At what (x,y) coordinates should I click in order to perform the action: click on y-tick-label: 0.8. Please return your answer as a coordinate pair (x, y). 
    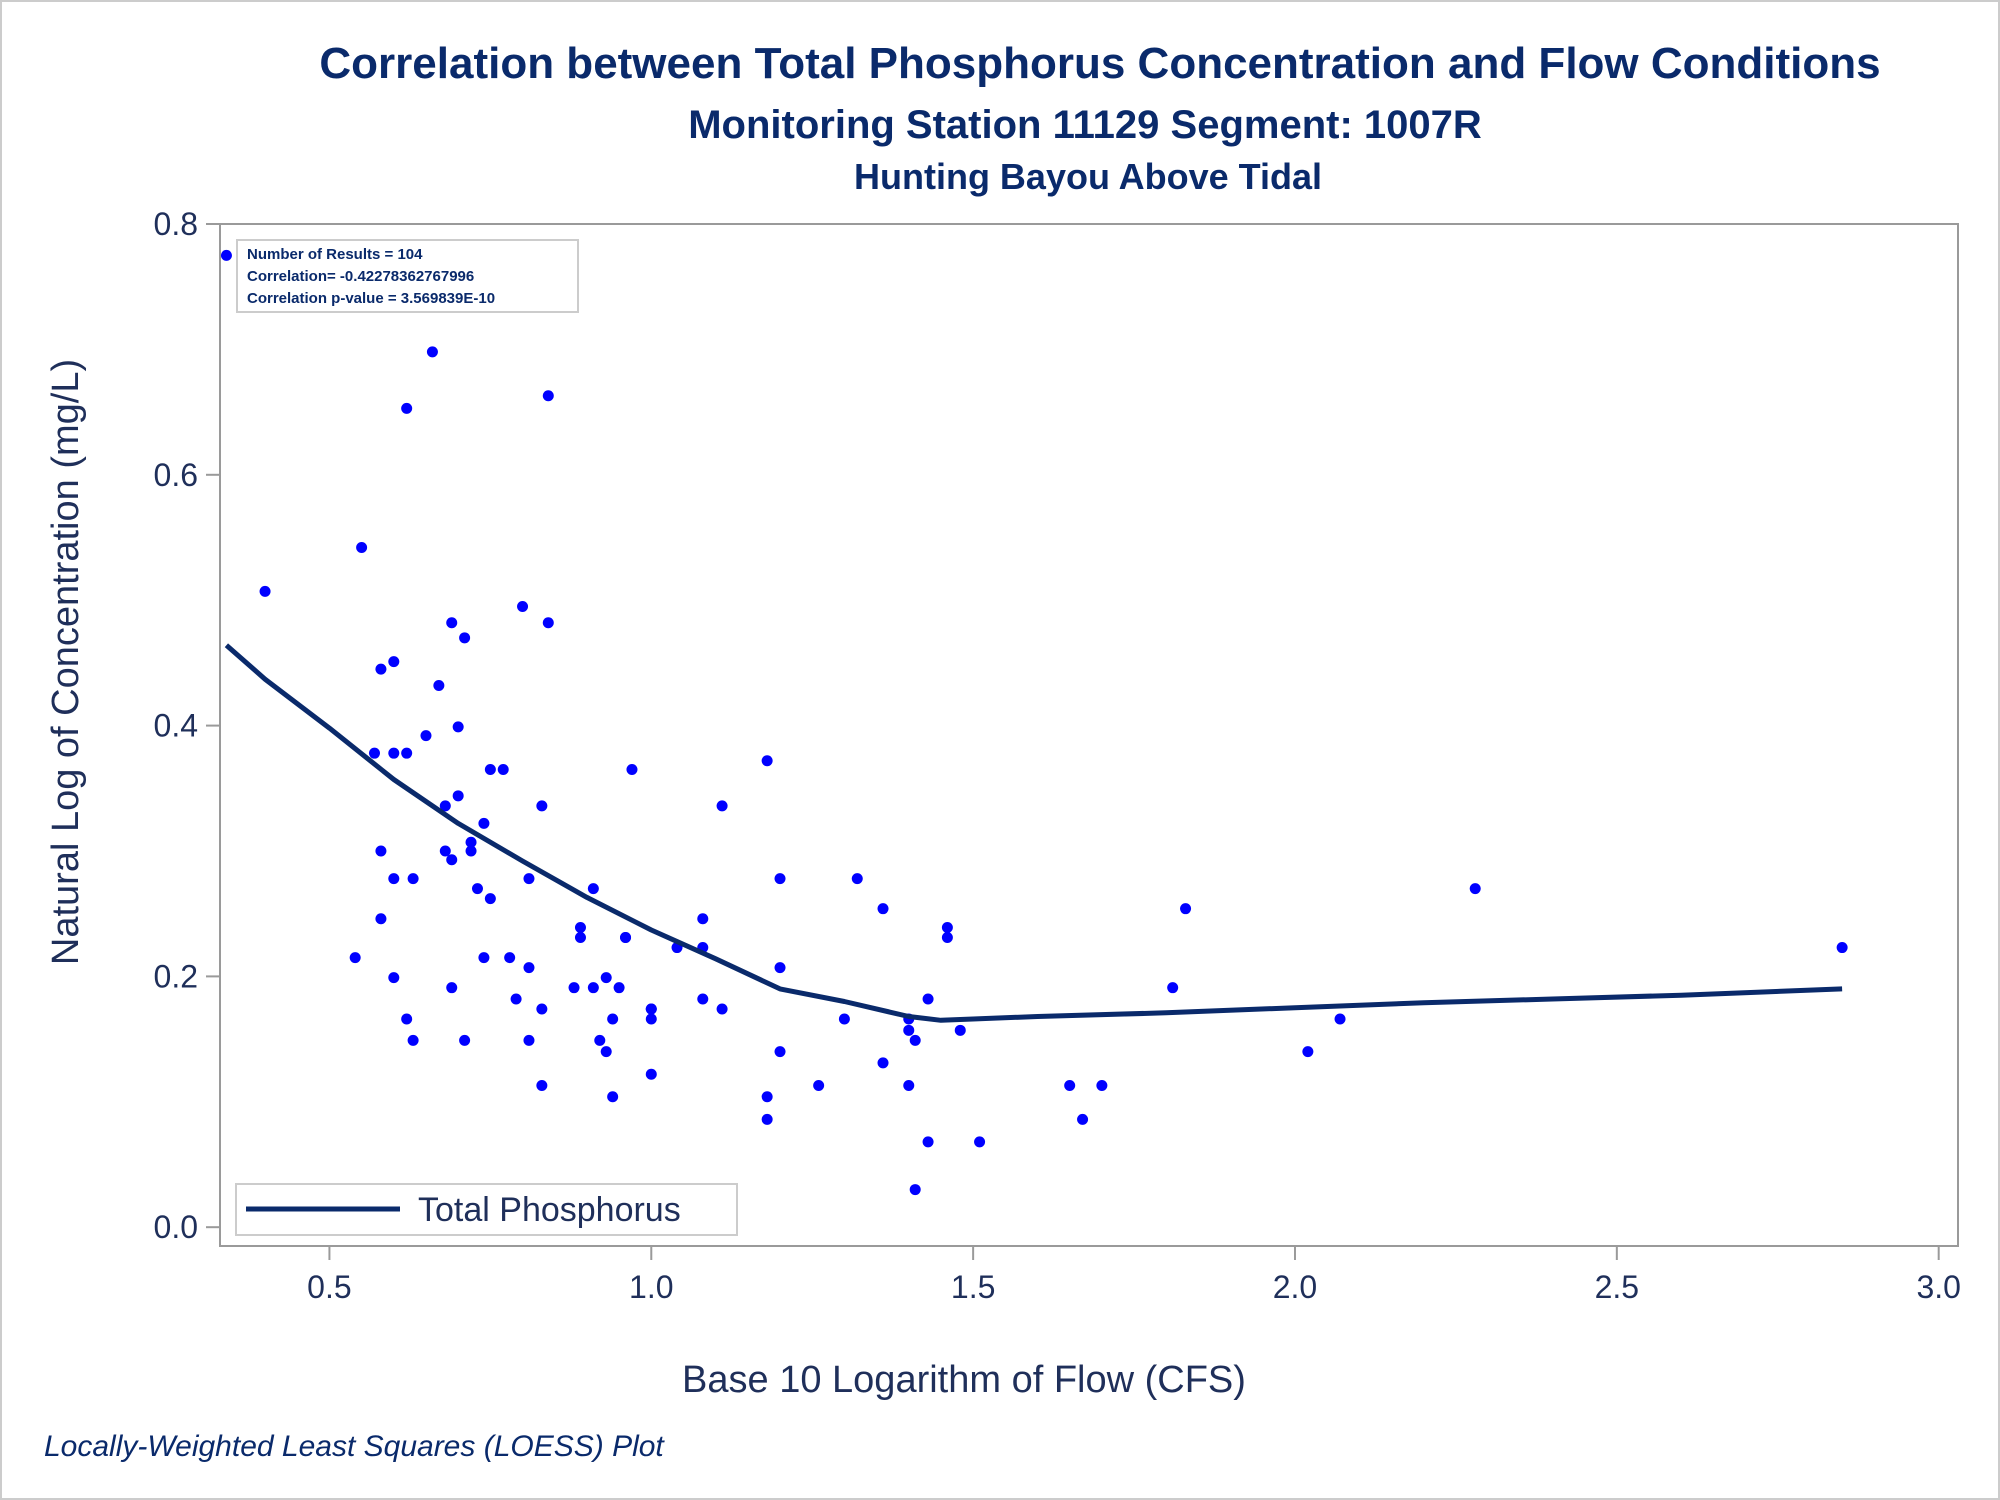
    Looking at the image, I should click on (176, 224).